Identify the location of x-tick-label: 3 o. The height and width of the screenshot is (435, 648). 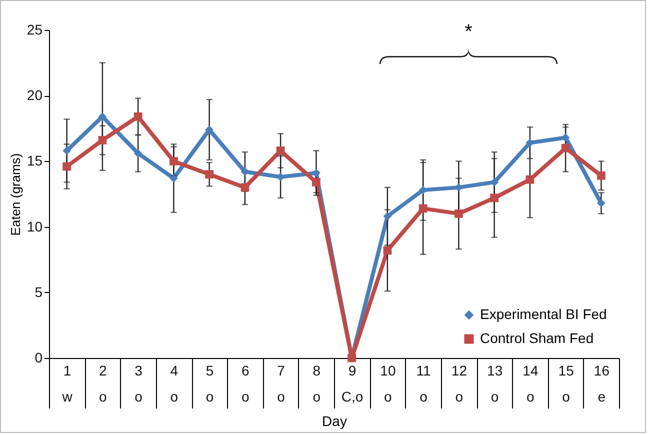
(138, 383).